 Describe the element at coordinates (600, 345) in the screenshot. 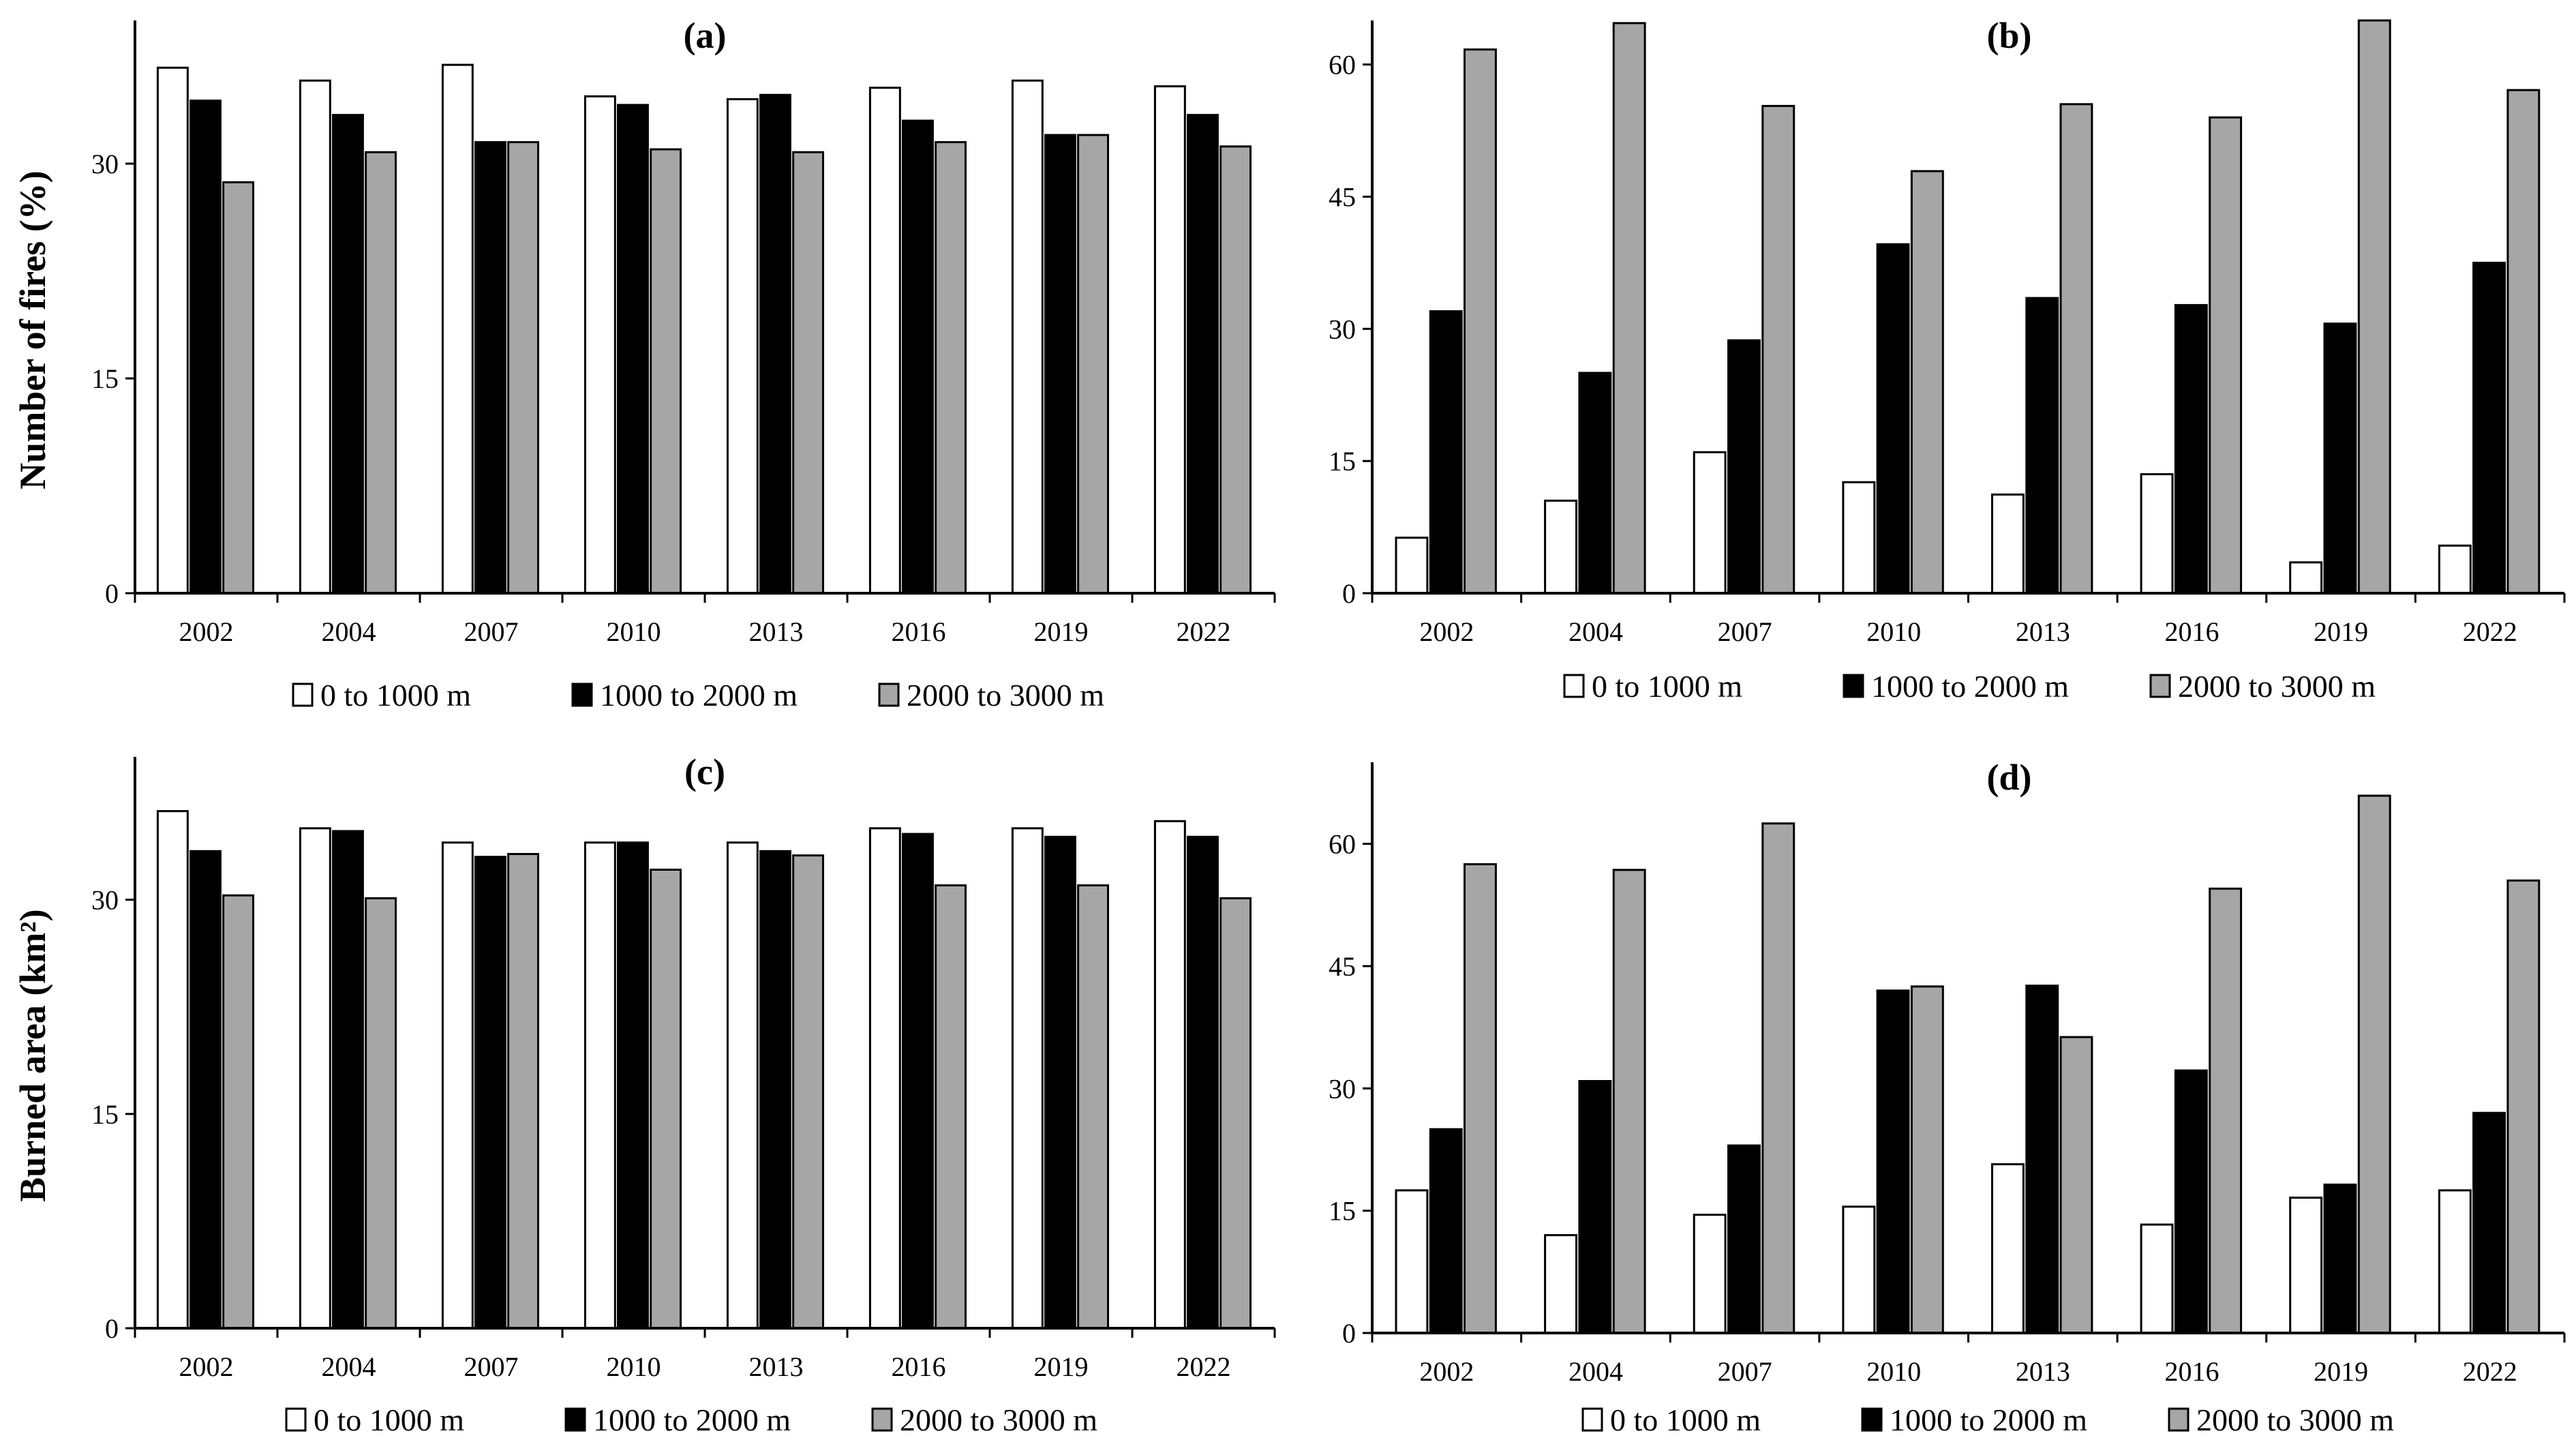

I see `bar-a-0-to-1000-m-2010` at that location.